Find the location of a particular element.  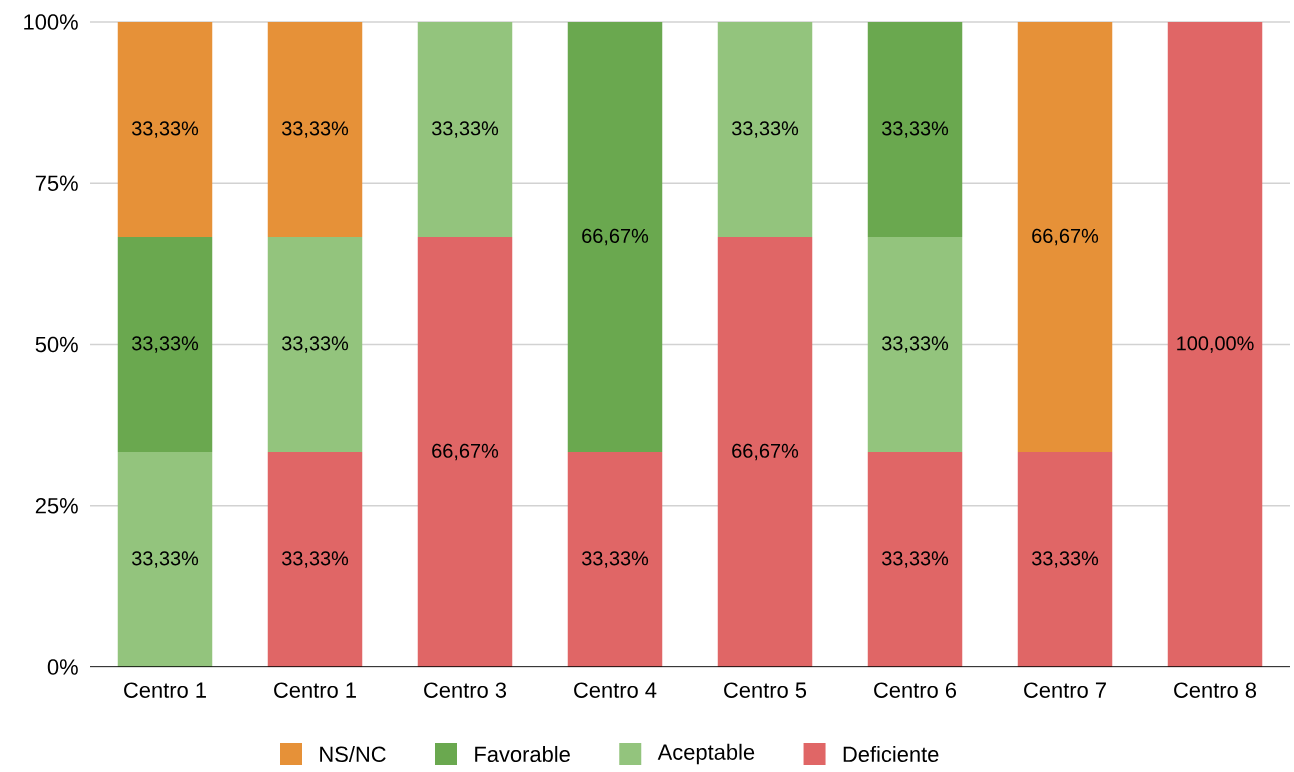

y-tick-label: 25% is located at coordinates (56, 506).